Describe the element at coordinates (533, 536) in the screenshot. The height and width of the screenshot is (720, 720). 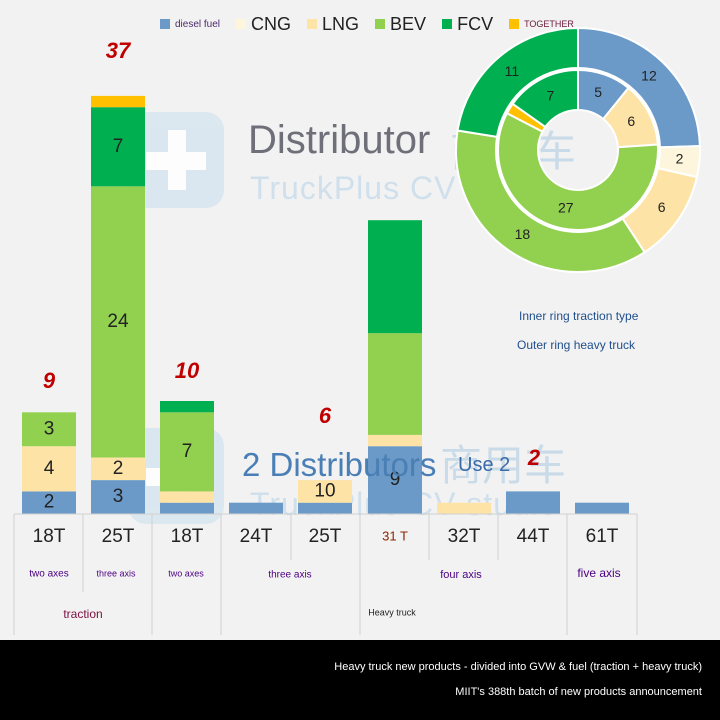
I see `axis-tick-label-44T: 44T` at that location.